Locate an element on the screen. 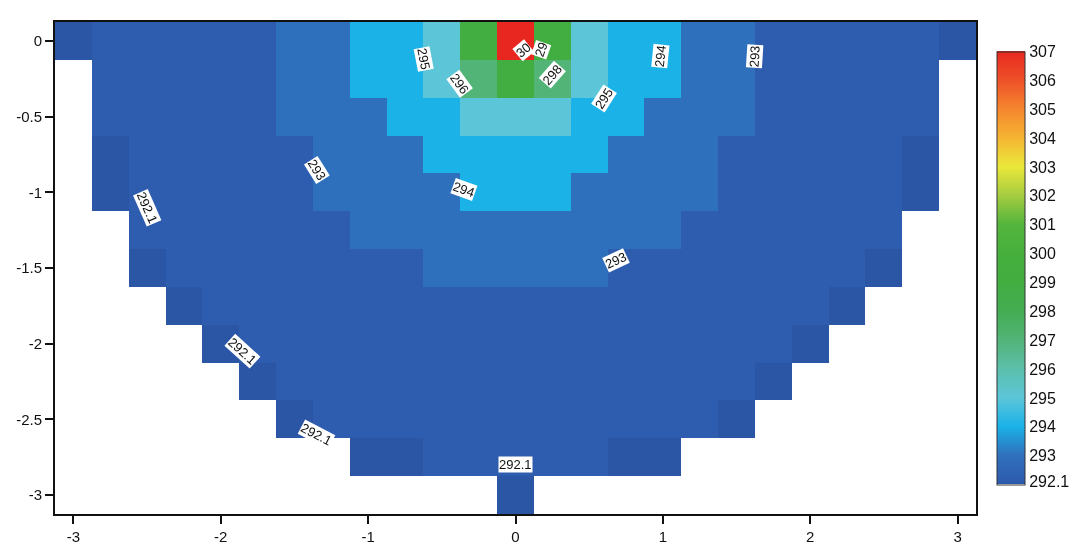 The width and height of the screenshot is (1090, 557). color-bar-label: 296 is located at coordinates (1042, 369).